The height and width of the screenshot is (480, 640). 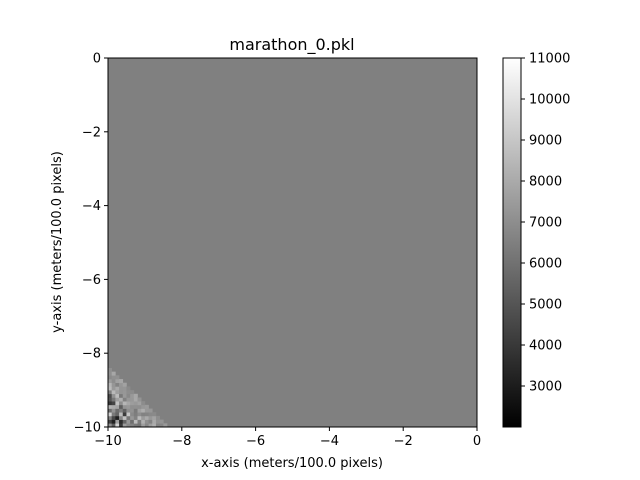 What do you see at coordinates (87, 428) in the screenshot?
I see `y-tick-label: −10` at bounding box center [87, 428].